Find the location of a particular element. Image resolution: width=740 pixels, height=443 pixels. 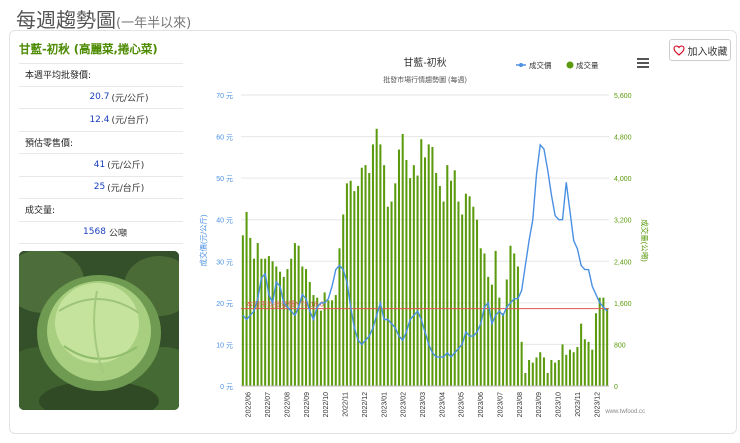

avg-wholesale-per-kg: 20.7 (元/公斤) is located at coordinates (101, 98).